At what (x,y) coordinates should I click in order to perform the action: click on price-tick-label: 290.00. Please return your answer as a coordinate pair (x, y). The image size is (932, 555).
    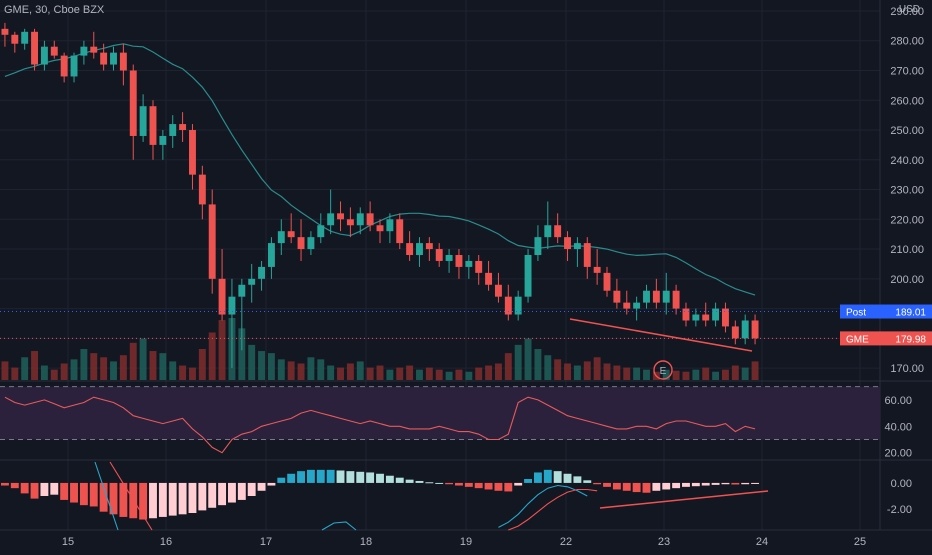
    Looking at the image, I should click on (907, 12).